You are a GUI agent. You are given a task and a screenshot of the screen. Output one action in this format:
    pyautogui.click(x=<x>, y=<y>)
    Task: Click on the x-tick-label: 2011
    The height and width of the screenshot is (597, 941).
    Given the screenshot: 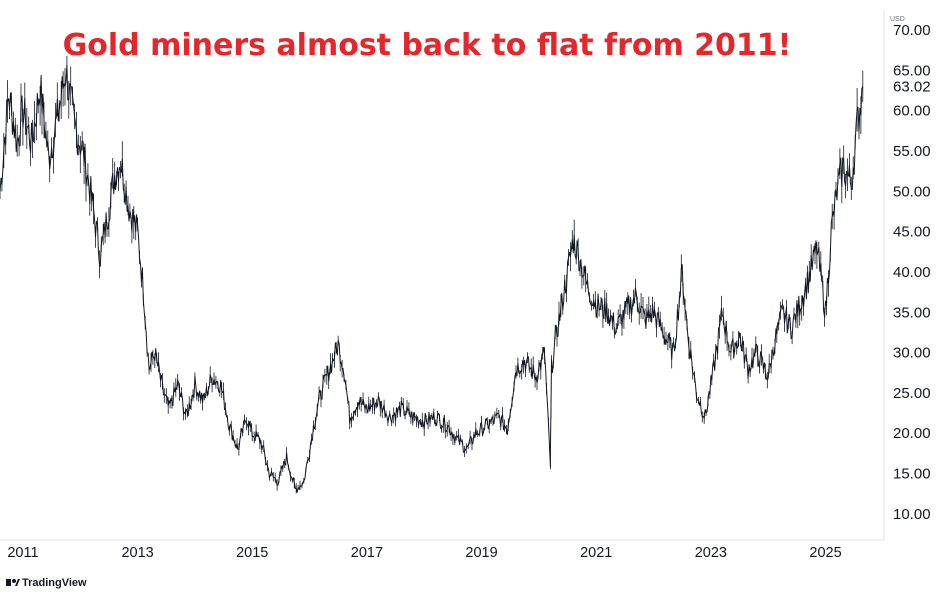 What is the action you would take?
    pyautogui.click(x=22, y=553)
    